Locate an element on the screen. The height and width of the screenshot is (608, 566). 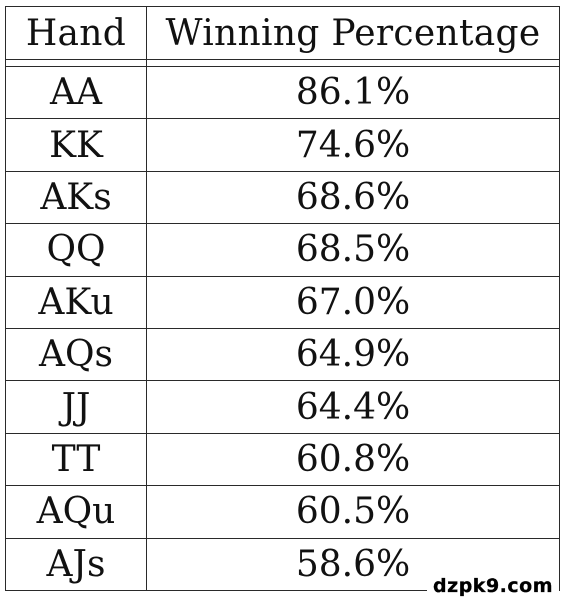
site-watermark: dzpk9.com is located at coordinates (493, 586).